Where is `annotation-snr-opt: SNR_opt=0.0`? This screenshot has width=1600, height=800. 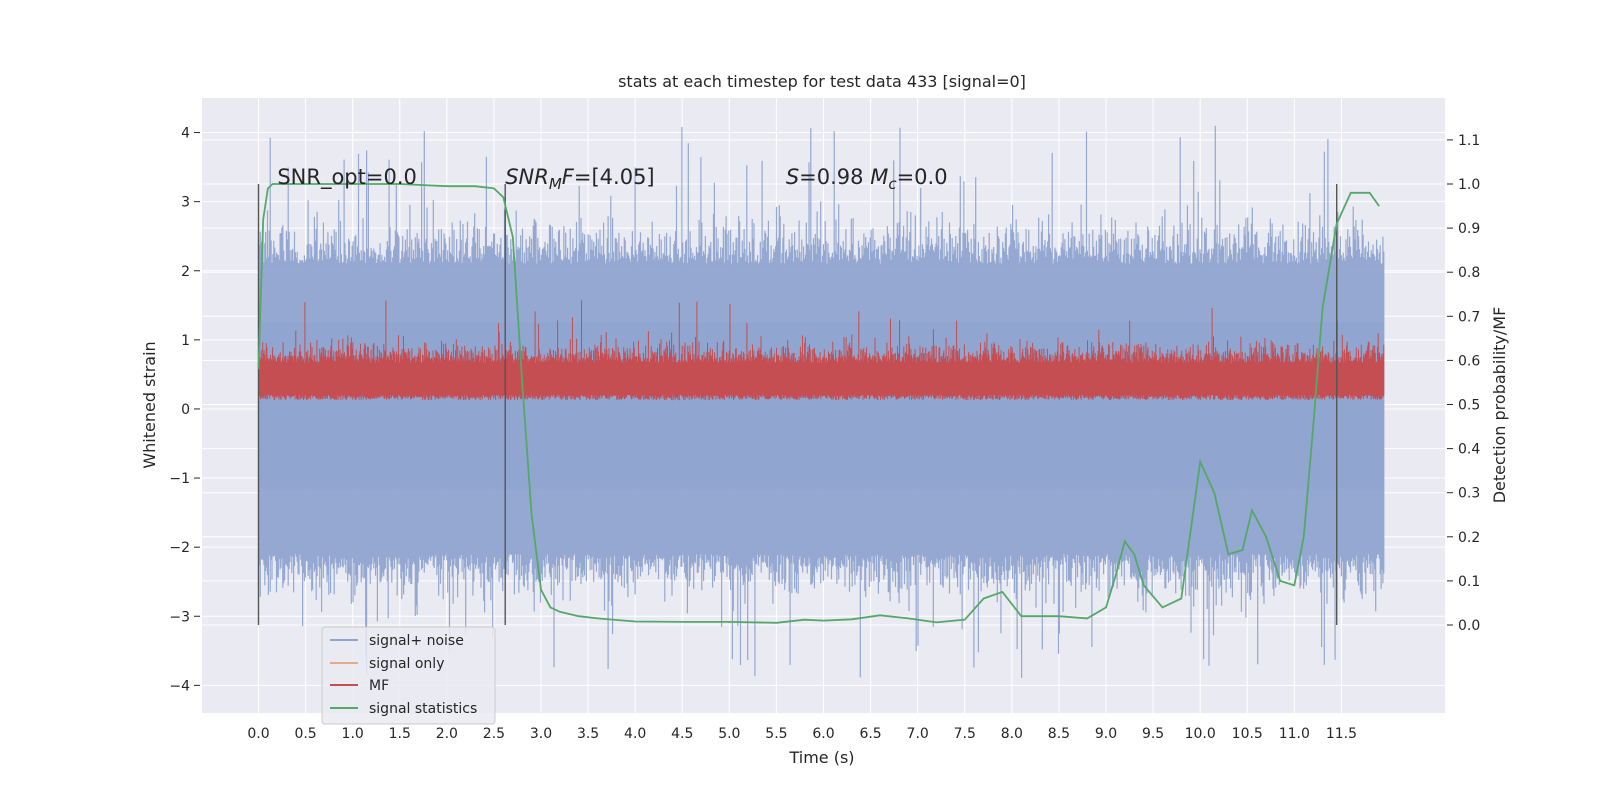 annotation-snr-opt: SNR_opt=0.0 is located at coordinates (347, 177).